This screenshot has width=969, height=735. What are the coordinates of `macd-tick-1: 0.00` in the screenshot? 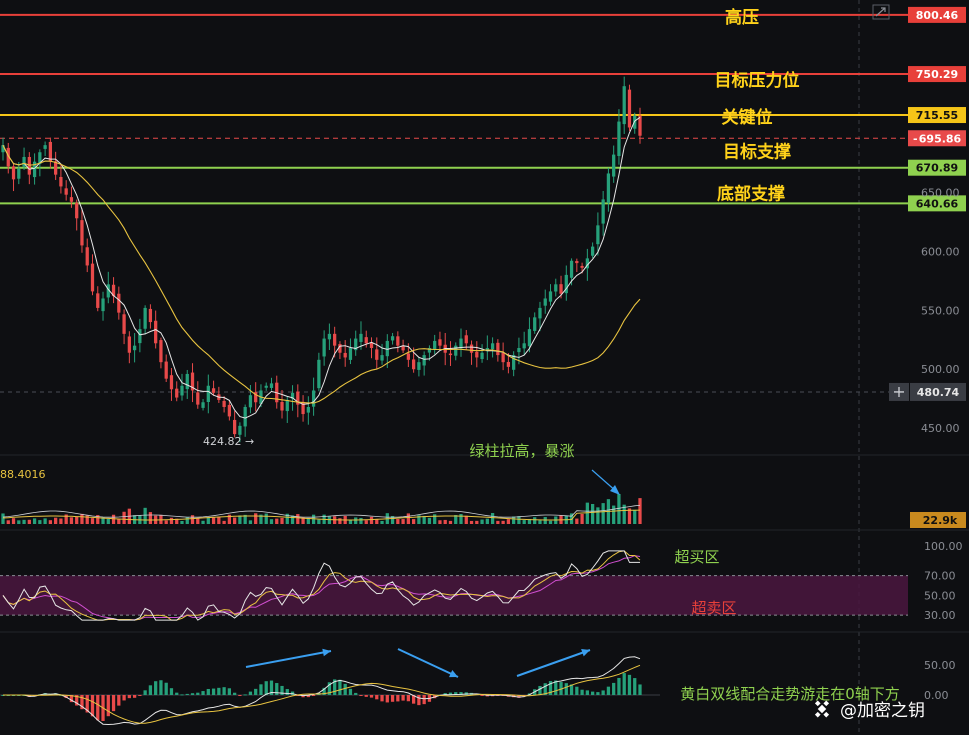 It's located at (936, 695).